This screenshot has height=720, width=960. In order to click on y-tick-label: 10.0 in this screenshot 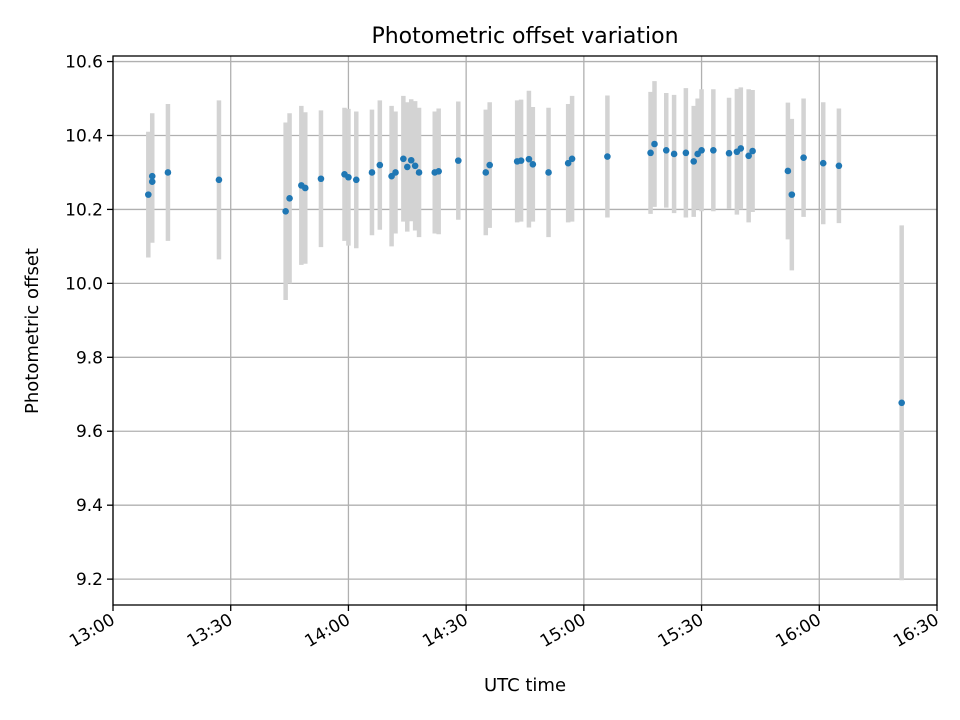, I will do `click(84, 284)`.